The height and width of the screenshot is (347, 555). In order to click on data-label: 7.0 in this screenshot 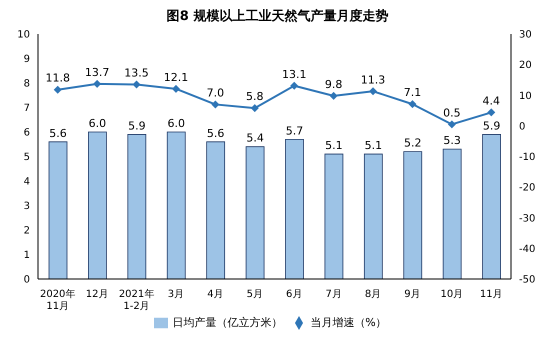, I will do `click(215, 93)`.